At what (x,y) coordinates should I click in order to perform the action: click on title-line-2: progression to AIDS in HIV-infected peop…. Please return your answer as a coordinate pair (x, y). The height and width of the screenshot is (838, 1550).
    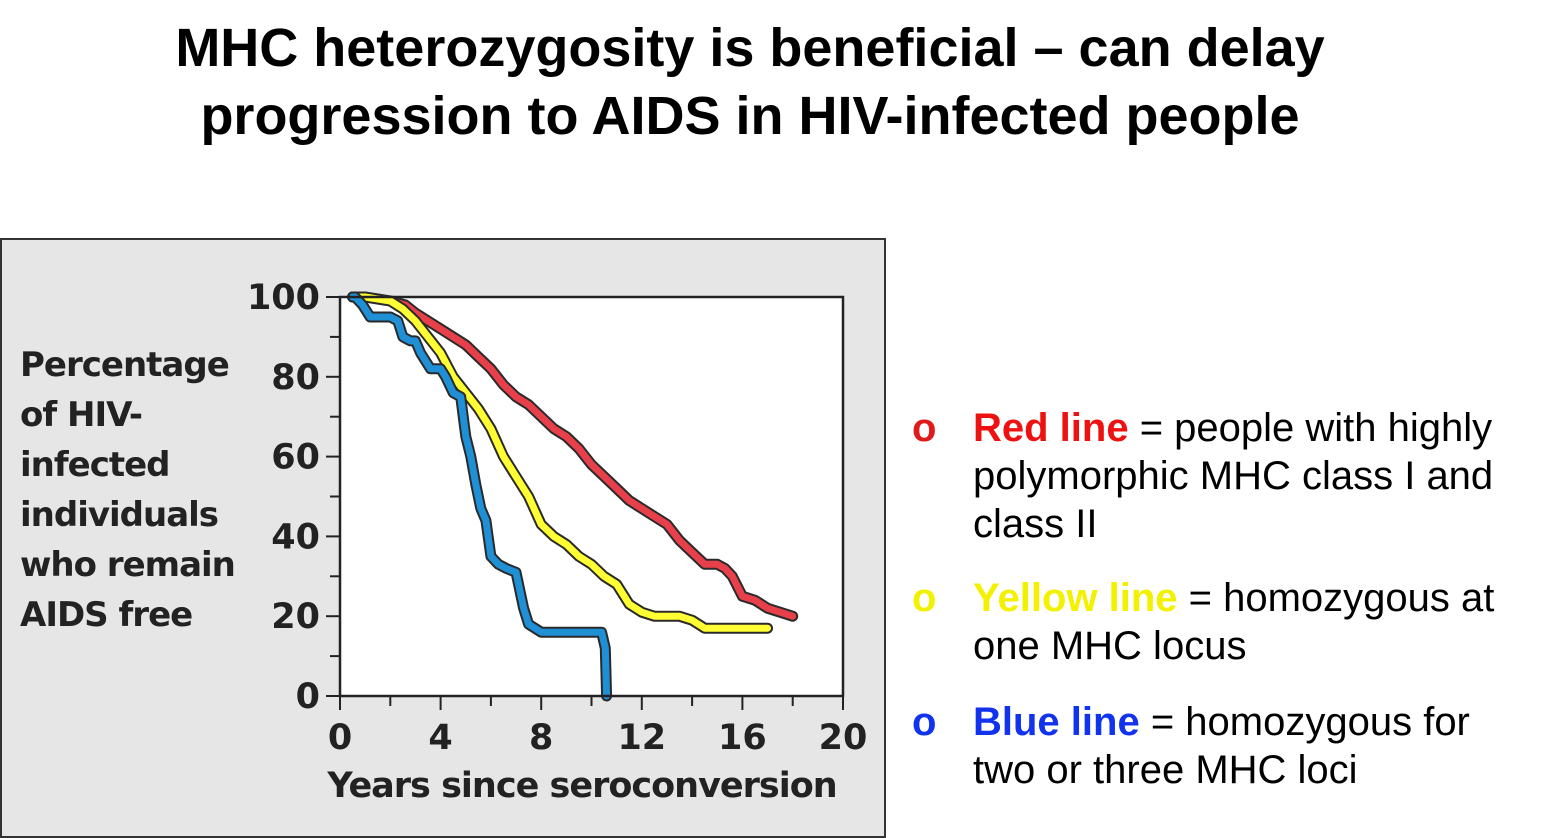
    Looking at the image, I should click on (750, 116).